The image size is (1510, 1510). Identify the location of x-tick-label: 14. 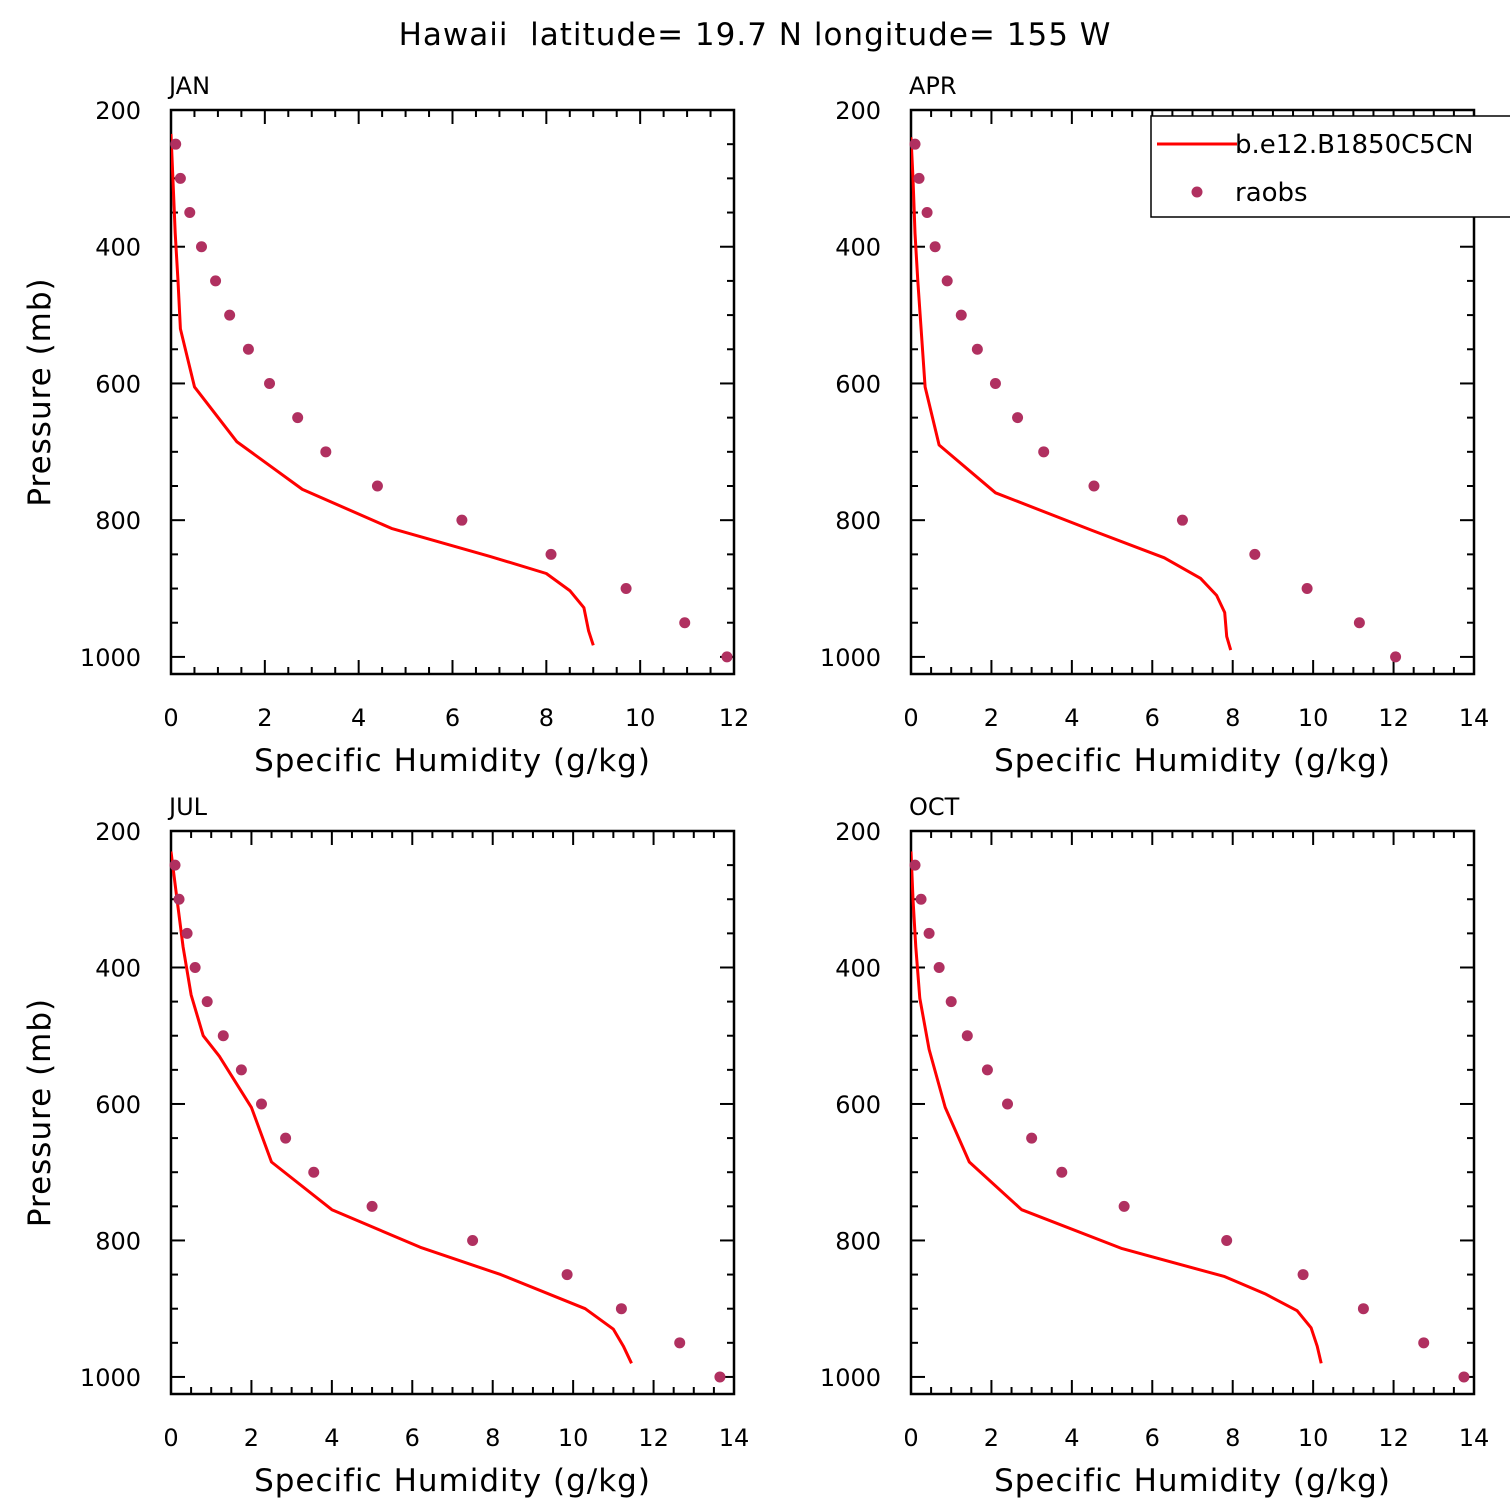
(1474, 718).